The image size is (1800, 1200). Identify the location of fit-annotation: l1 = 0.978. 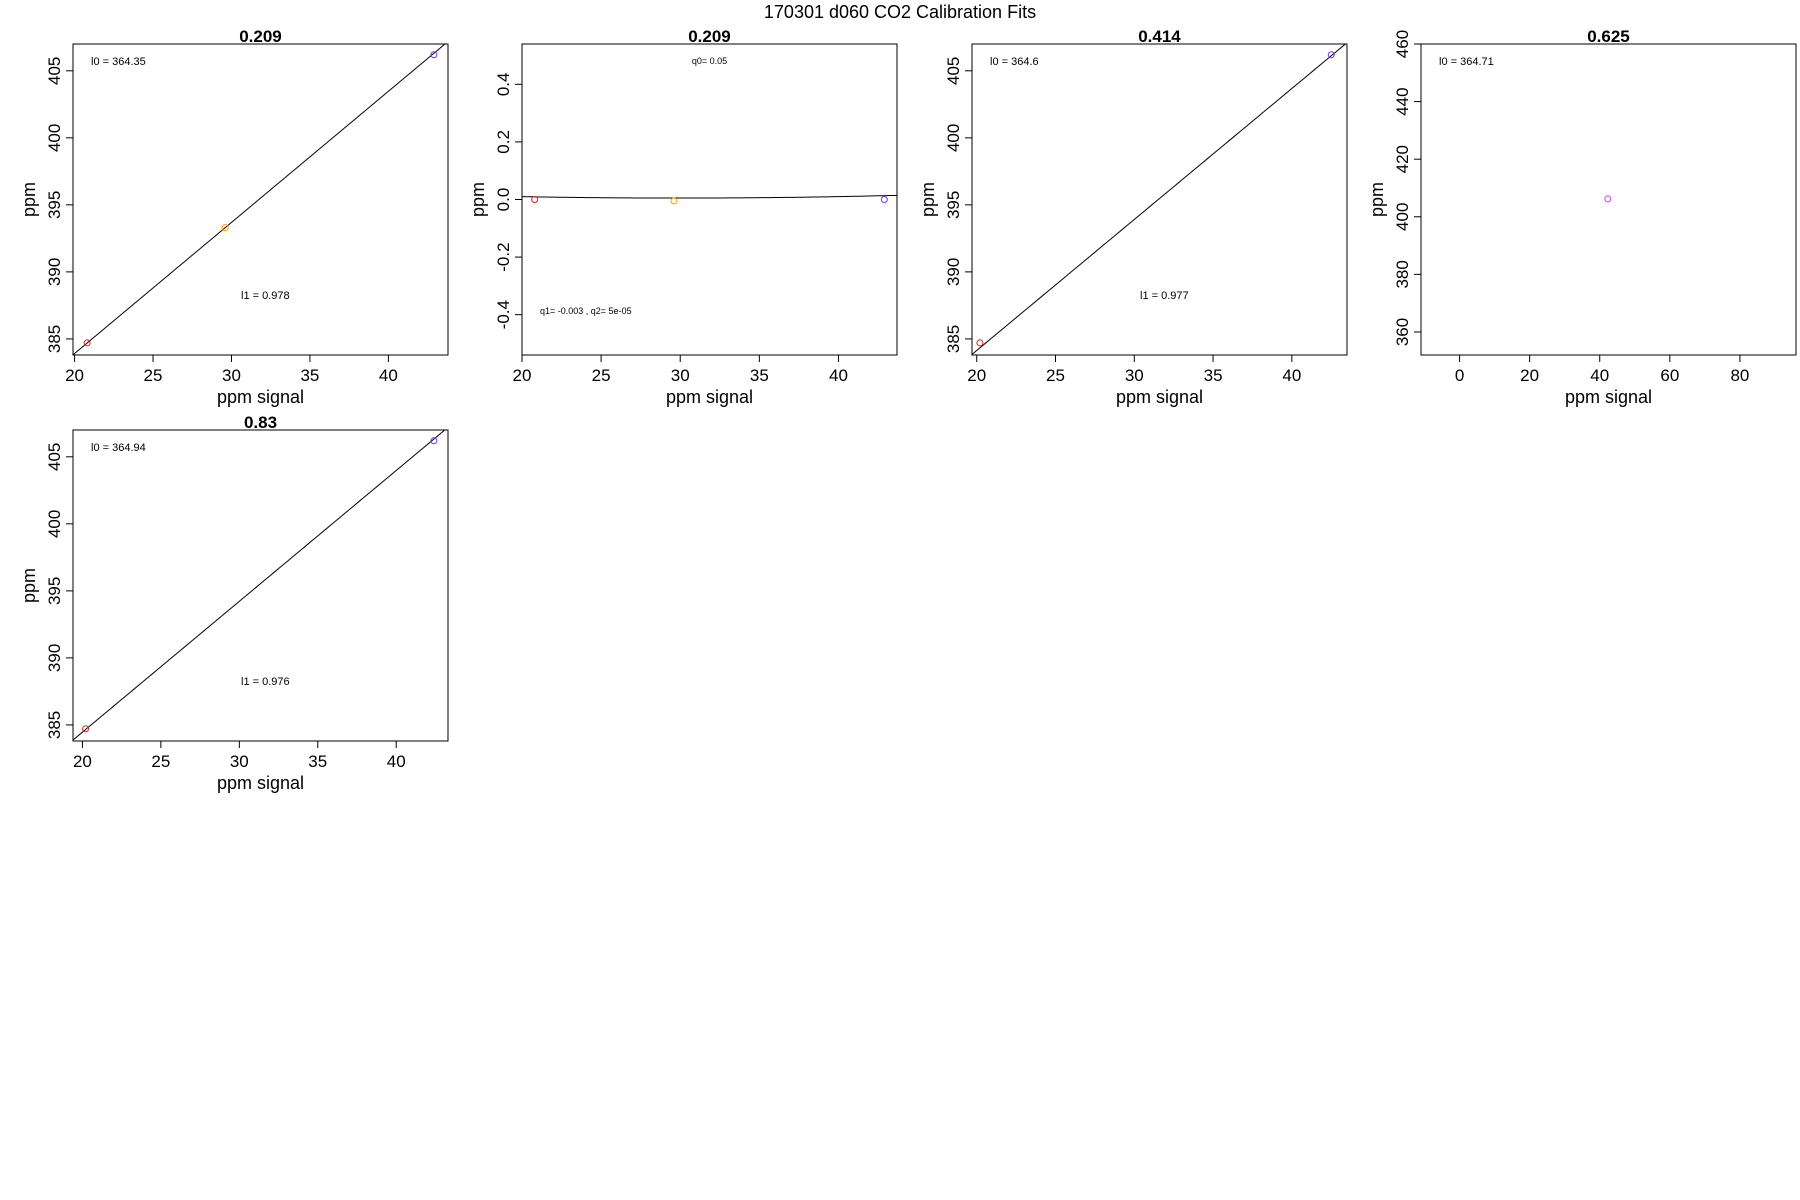
(265, 296).